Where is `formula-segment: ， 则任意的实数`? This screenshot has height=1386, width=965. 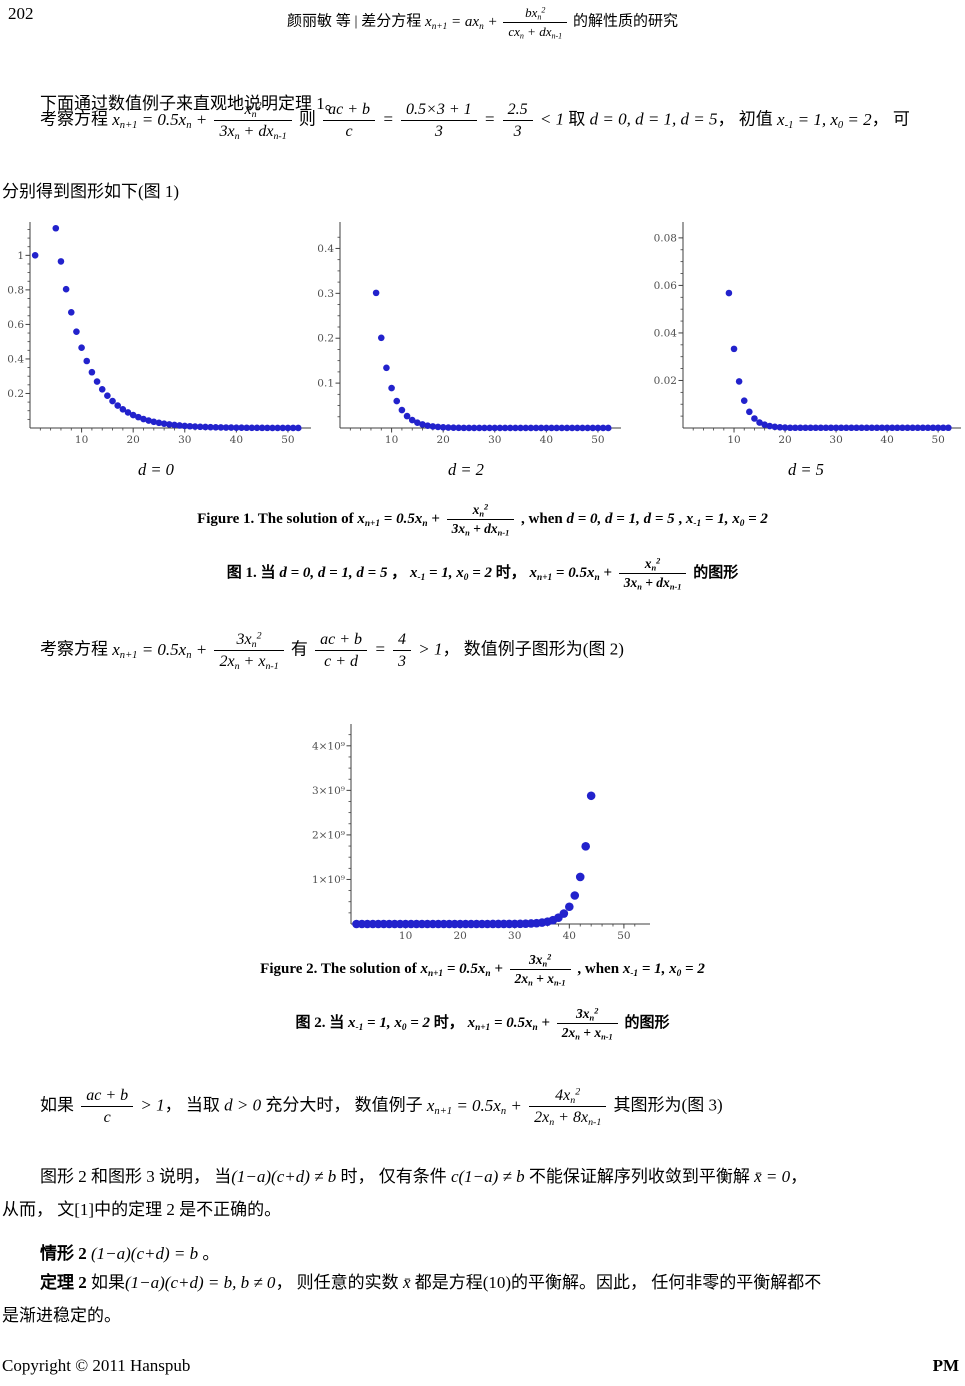
formula-segment: ， 则任意的实数 is located at coordinates (339, 1282).